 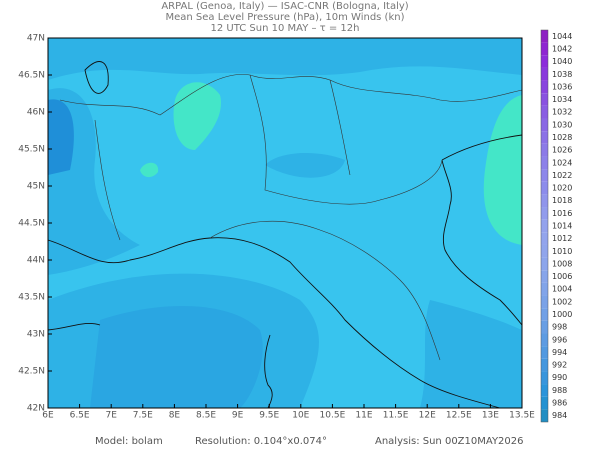 I want to click on colorbar-label: 1034, so click(x=562, y=99).